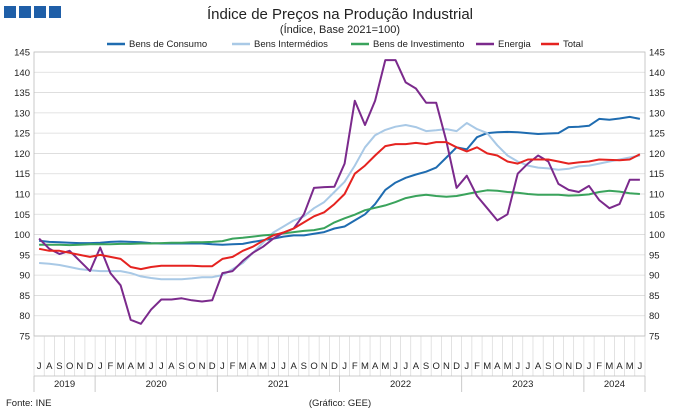 This screenshot has height=416, width=680. I want to click on y-tick-label-left: 95, so click(24, 255).